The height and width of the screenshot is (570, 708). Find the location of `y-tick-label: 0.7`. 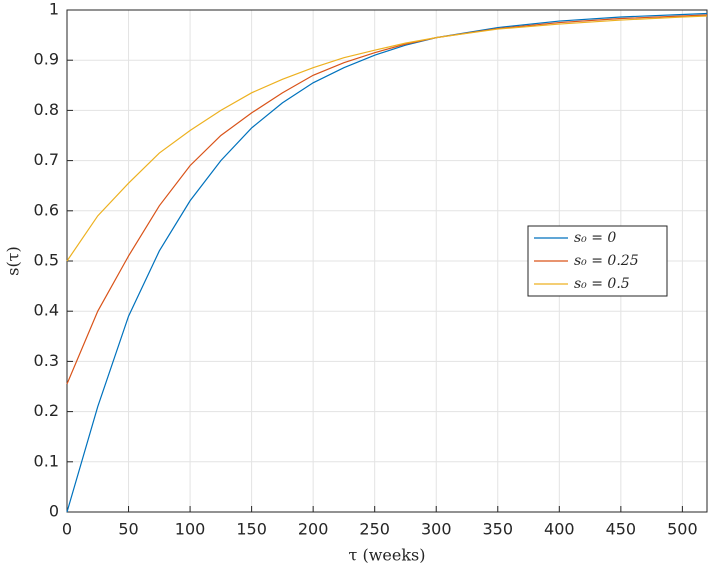

y-tick-label: 0.7 is located at coordinates (46, 159).